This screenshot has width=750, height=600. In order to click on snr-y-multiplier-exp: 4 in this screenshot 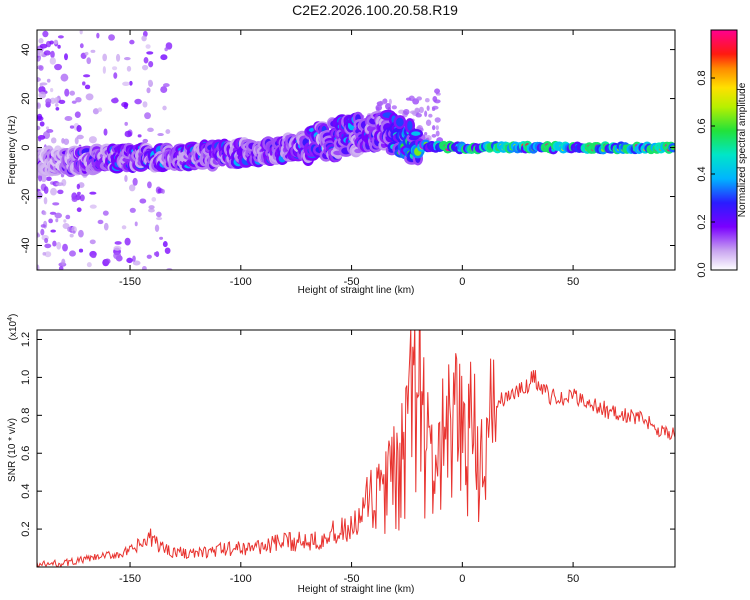, I will do `click(10, 319)`.